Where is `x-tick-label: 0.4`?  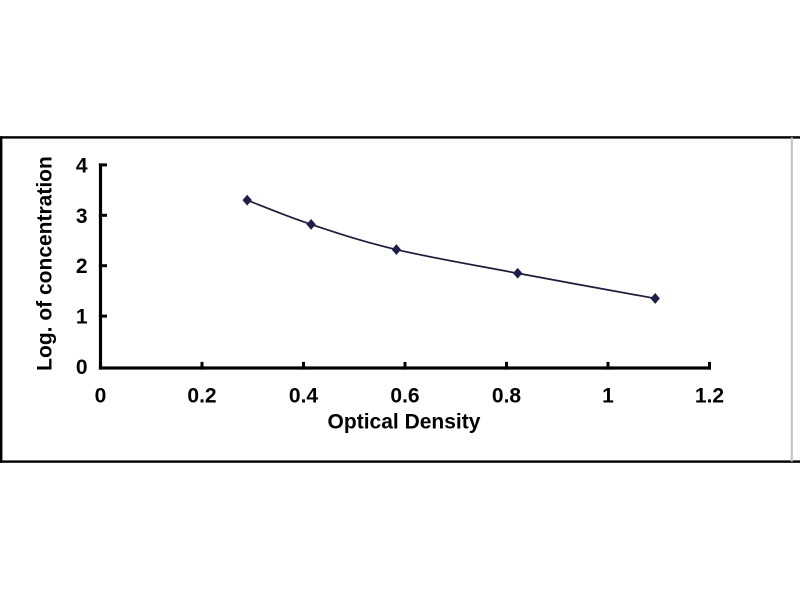 x-tick-label: 0.4 is located at coordinates (304, 396).